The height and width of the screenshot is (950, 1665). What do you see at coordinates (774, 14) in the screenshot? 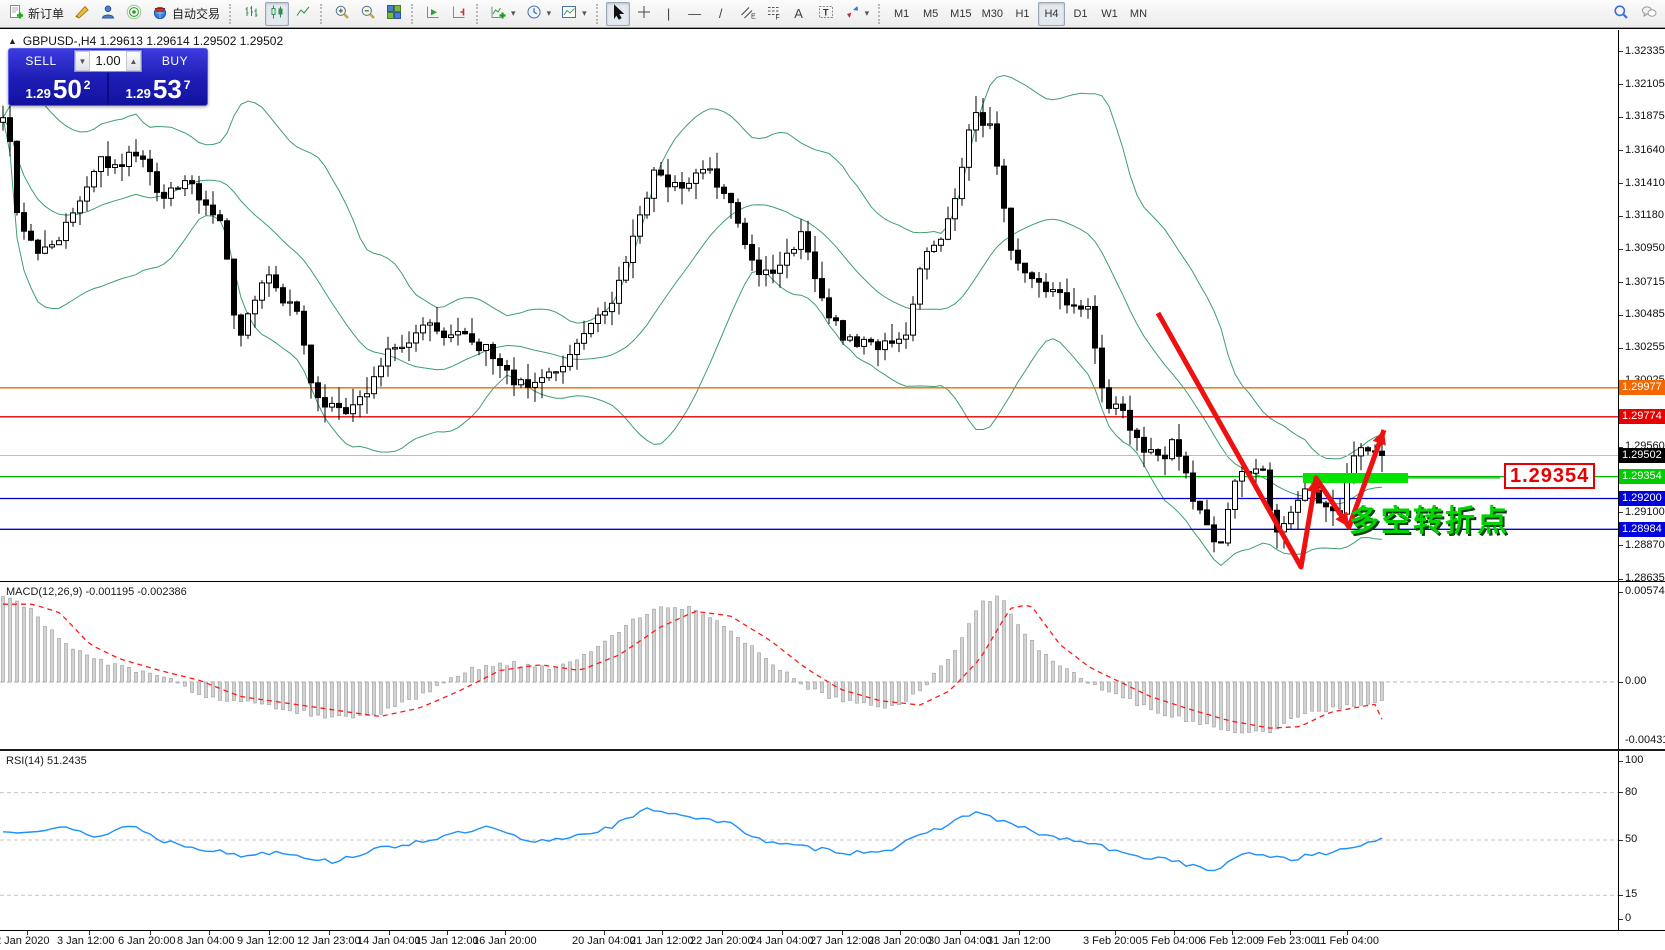
I see `fibonacci-tool-button: F` at bounding box center [774, 14].